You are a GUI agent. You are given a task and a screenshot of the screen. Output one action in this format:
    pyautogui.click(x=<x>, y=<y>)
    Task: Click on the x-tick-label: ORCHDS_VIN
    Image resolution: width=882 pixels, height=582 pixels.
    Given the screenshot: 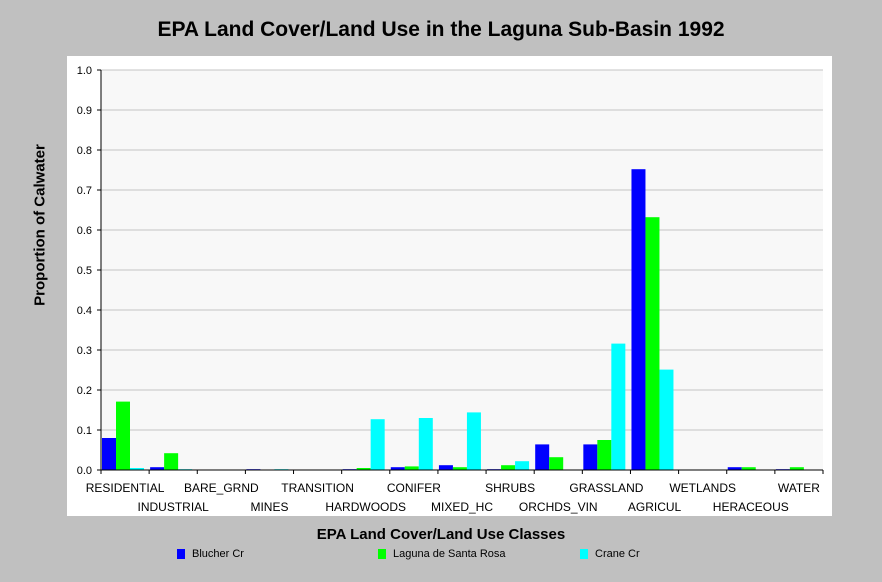 What is the action you would take?
    pyautogui.click(x=558, y=507)
    